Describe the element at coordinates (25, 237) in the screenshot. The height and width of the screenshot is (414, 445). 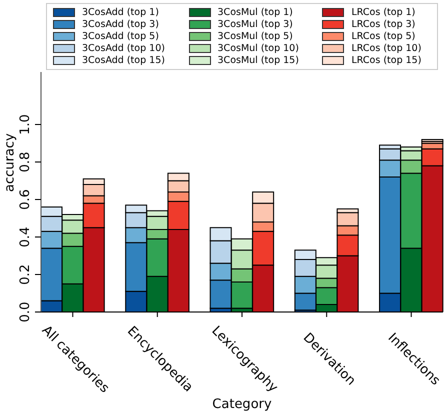
I see `y-tick-label: 0.4` at that location.